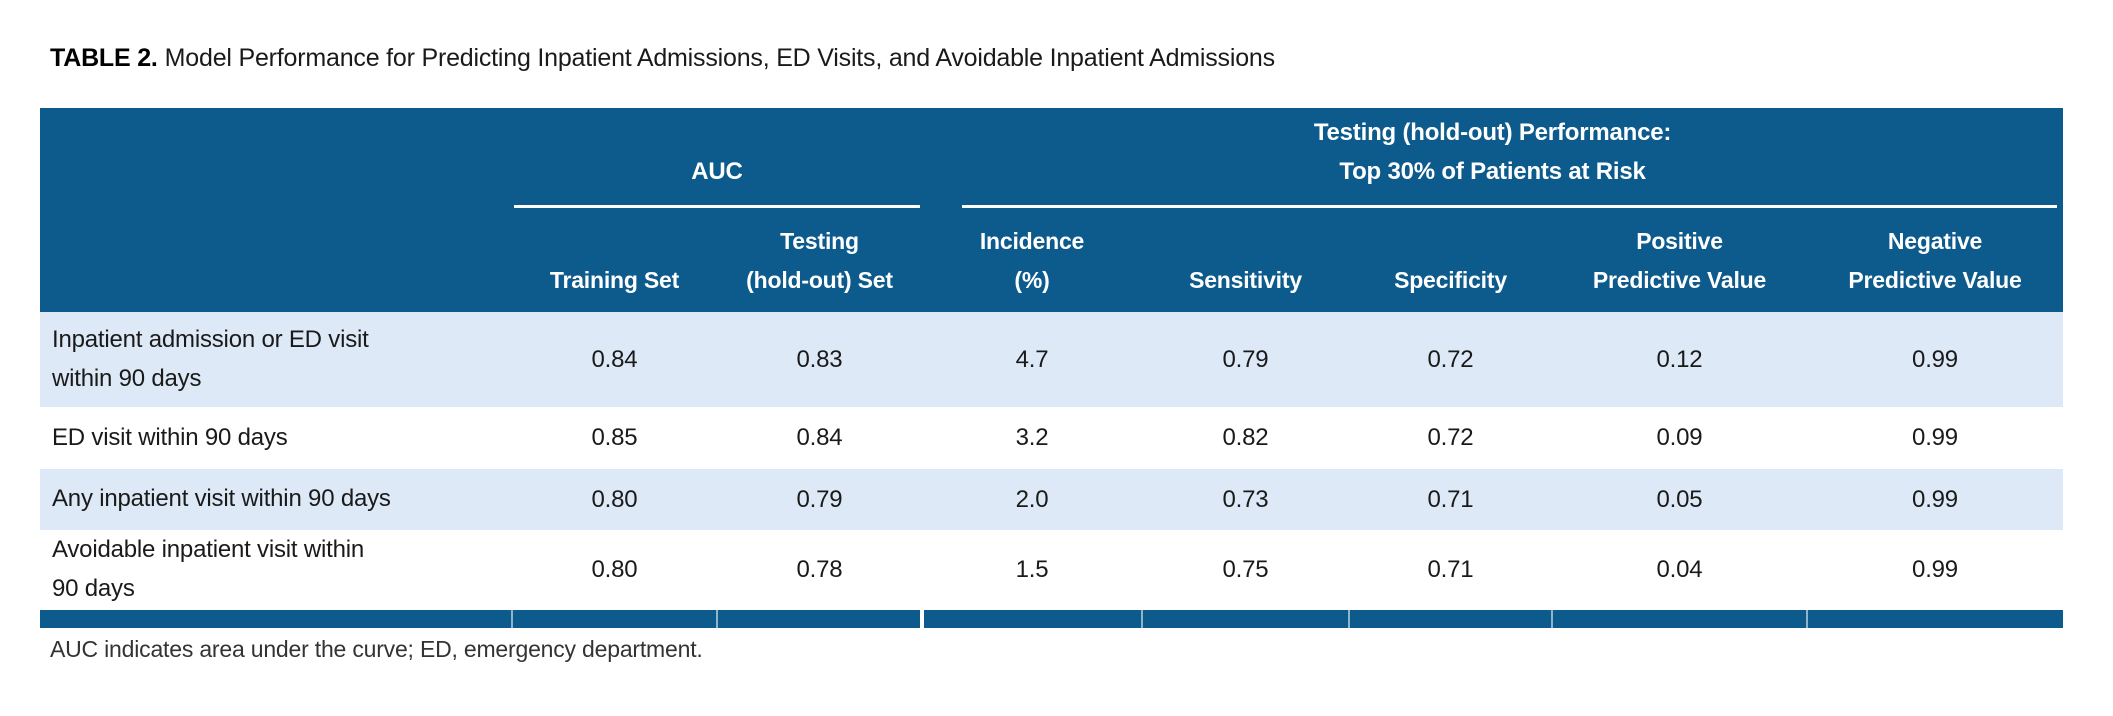 This screenshot has height=716, width=2113. What do you see at coordinates (819, 359) in the screenshot?
I see `cell-value: 0.83` at bounding box center [819, 359].